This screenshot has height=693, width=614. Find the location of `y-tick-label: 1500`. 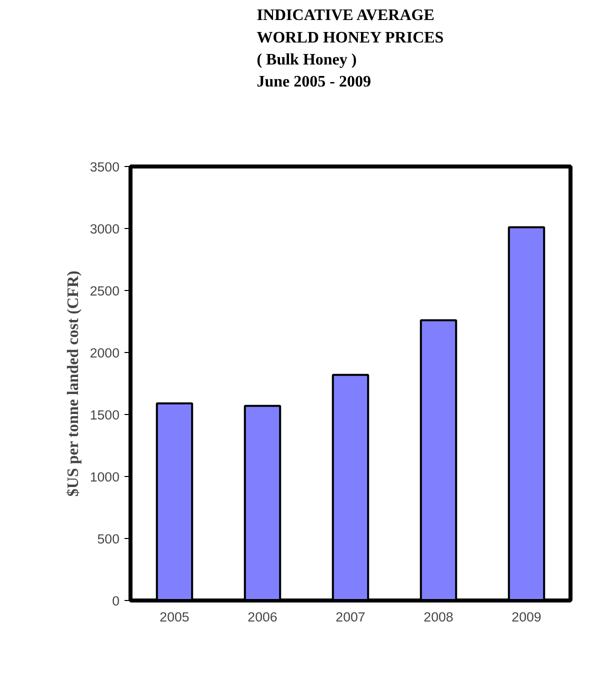

y-tick-label: 1500 is located at coordinates (105, 415).